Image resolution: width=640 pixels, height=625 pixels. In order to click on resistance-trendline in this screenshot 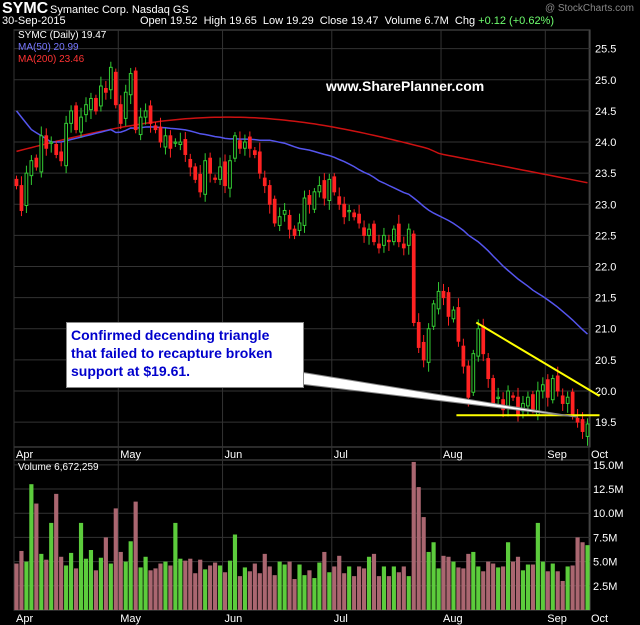, I will do `click(538, 359)`.